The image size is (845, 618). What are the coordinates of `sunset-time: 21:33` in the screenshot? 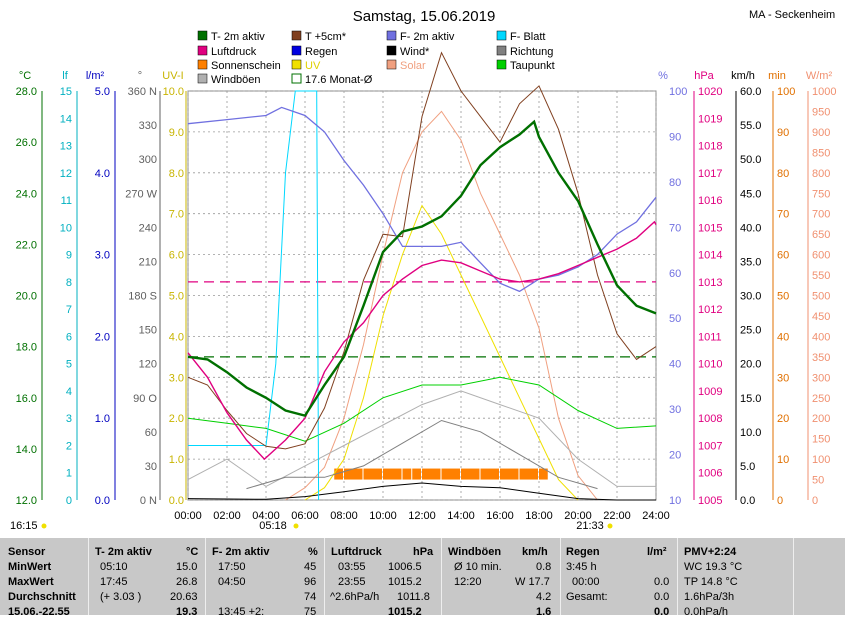 It's located at (590, 526).